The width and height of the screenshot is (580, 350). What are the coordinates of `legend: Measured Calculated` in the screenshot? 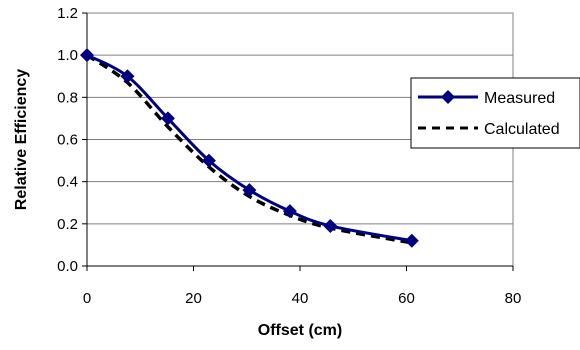 It's located at (495, 113).